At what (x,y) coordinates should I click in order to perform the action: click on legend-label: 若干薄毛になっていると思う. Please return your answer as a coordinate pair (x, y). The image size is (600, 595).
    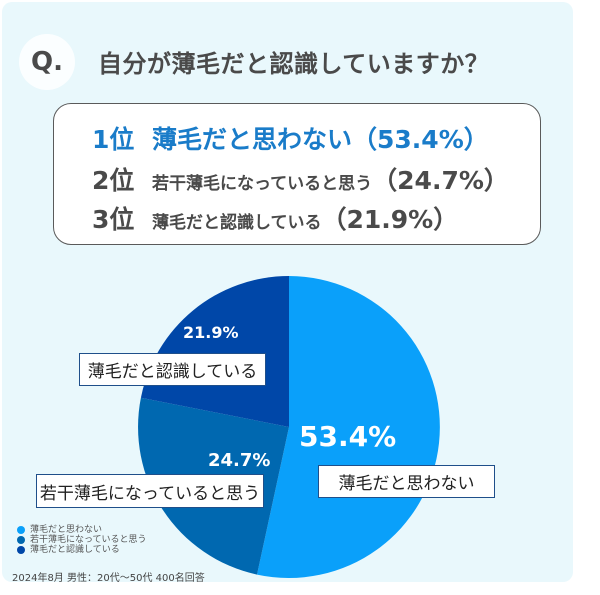
    Looking at the image, I should click on (88, 540).